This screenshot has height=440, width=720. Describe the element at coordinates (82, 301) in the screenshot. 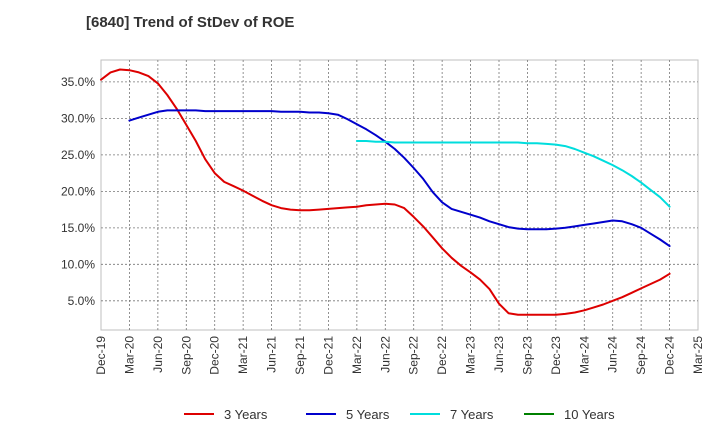

I see `y-tick-label: 5.0%` at that location.